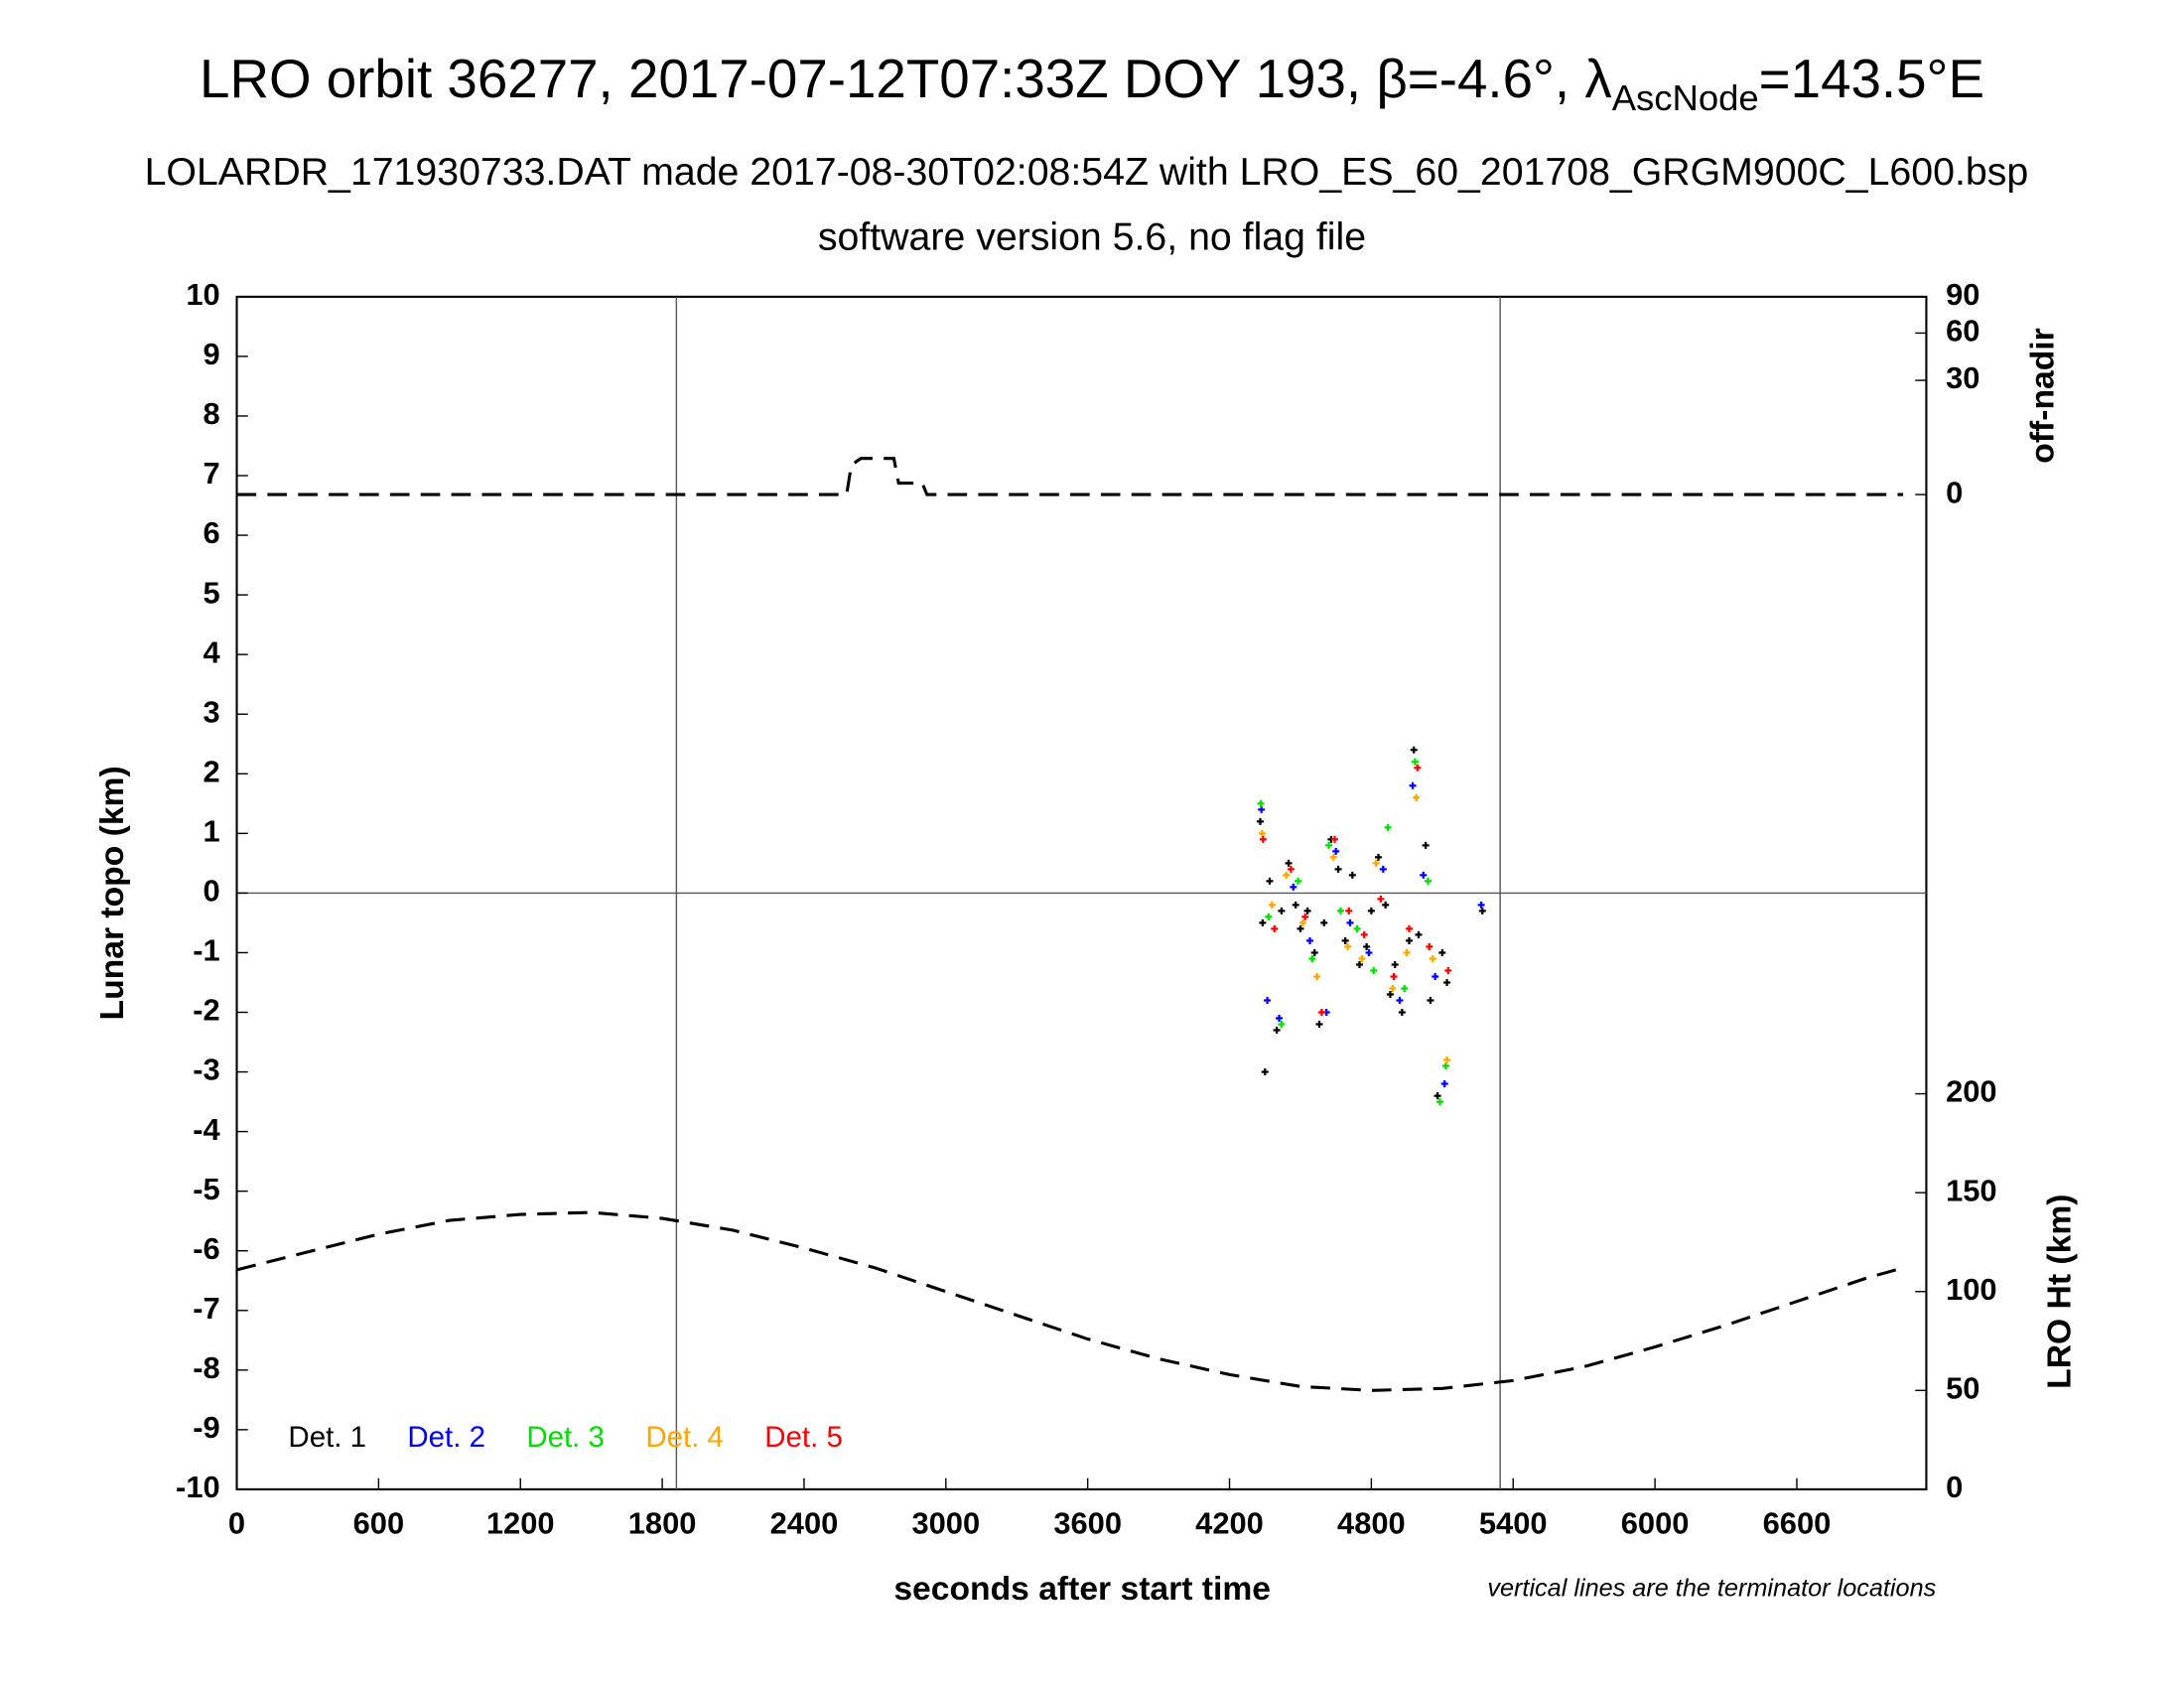 This screenshot has width=2184, height=1688. Describe the element at coordinates (803, 1437) in the screenshot. I see `legend-entry: Det. 5` at that location.